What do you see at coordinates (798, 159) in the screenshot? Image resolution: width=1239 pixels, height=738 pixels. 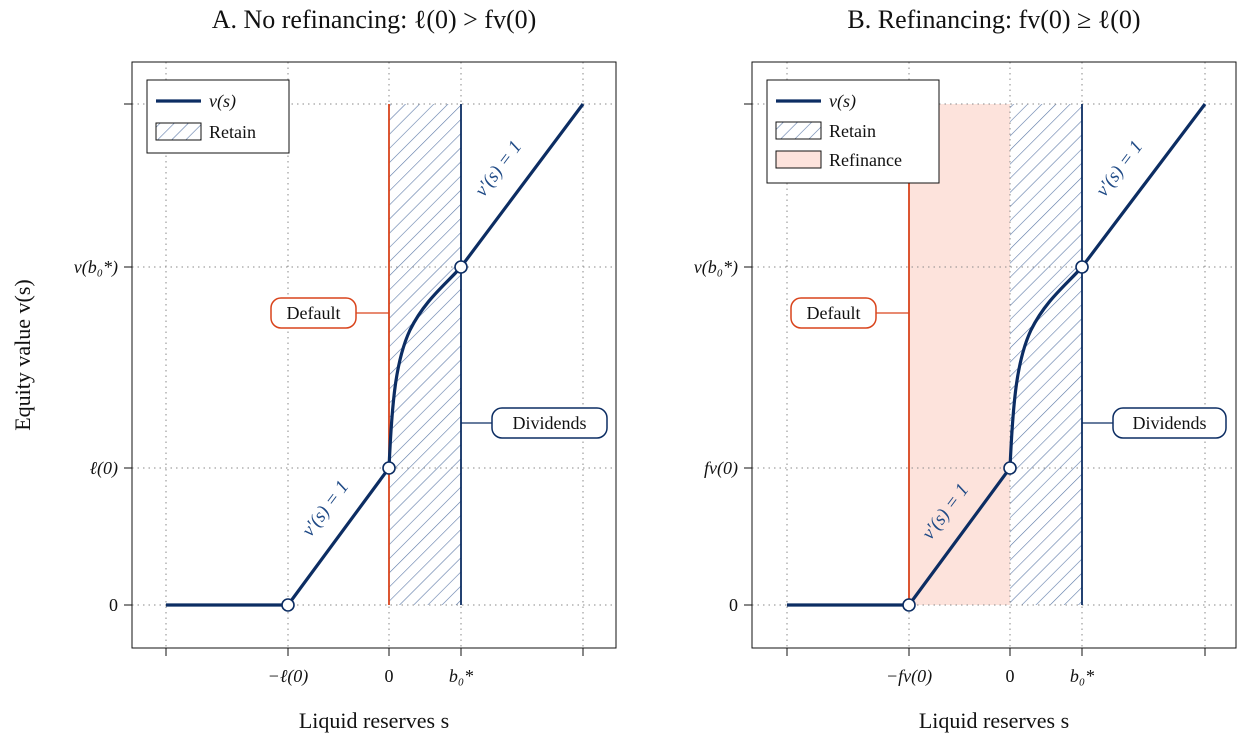 I see `legend-fill-swatch` at bounding box center [798, 159].